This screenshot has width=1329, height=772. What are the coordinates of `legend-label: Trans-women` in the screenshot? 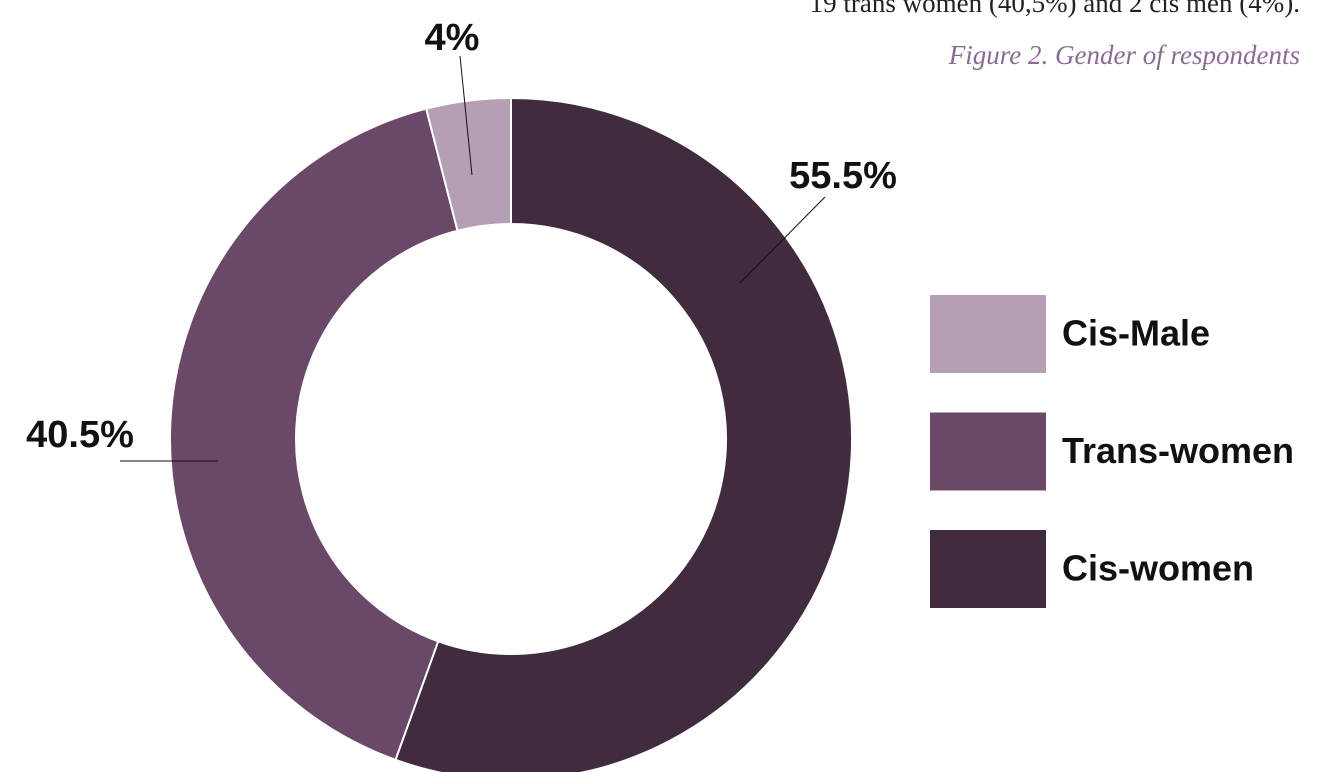 It's located at (1178, 450).